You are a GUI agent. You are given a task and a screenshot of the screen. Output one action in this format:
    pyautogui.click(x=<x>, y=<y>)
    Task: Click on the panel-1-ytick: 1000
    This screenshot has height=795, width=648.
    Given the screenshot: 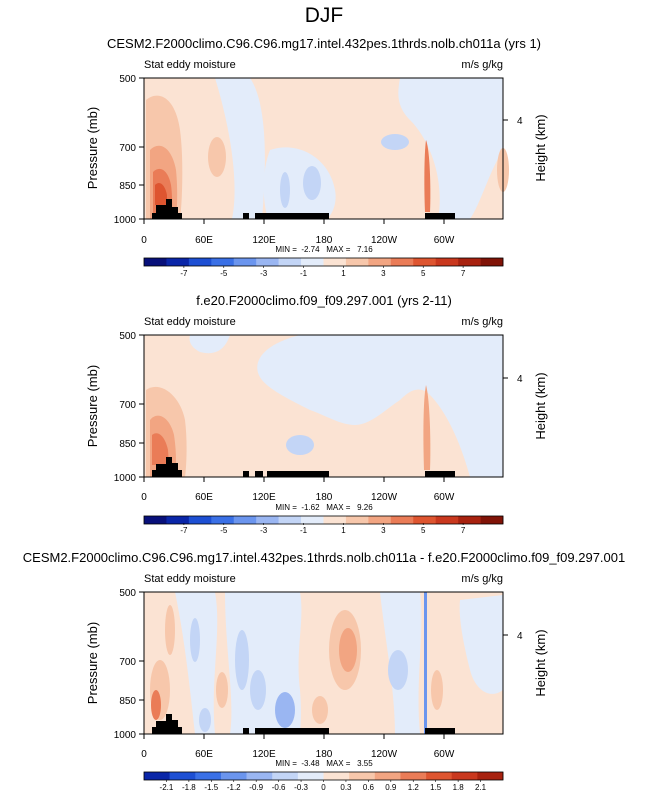 What is the action you would take?
    pyautogui.click(x=125, y=220)
    